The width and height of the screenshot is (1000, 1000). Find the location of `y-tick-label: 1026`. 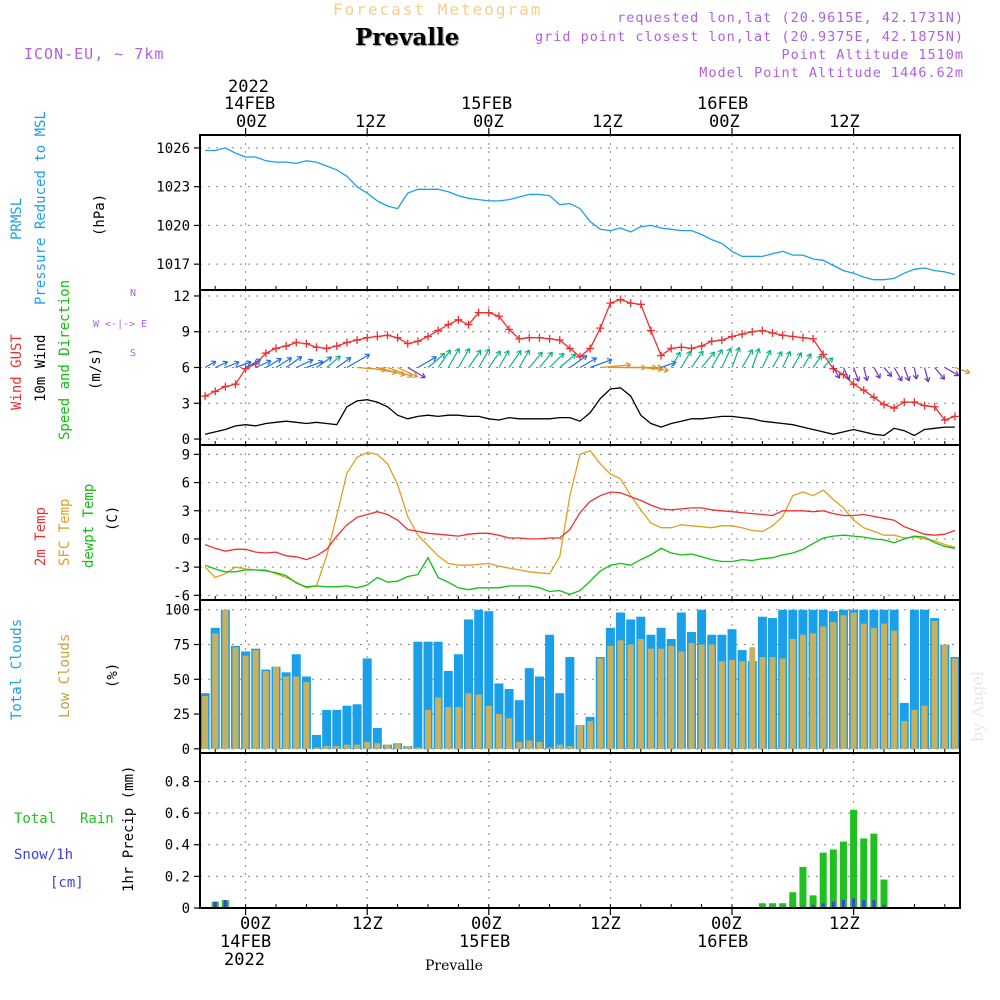

y-tick-label: 1026 is located at coordinates (173, 149).